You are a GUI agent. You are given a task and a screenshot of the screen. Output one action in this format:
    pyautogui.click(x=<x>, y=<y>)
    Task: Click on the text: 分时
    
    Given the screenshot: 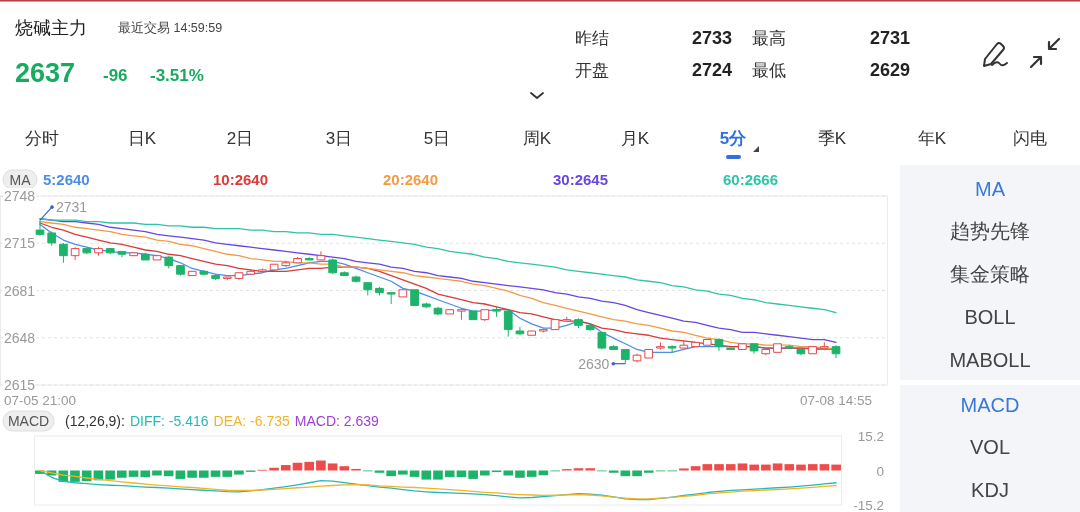 What is the action you would take?
    pyautogui.click(x=42, y=138)
    